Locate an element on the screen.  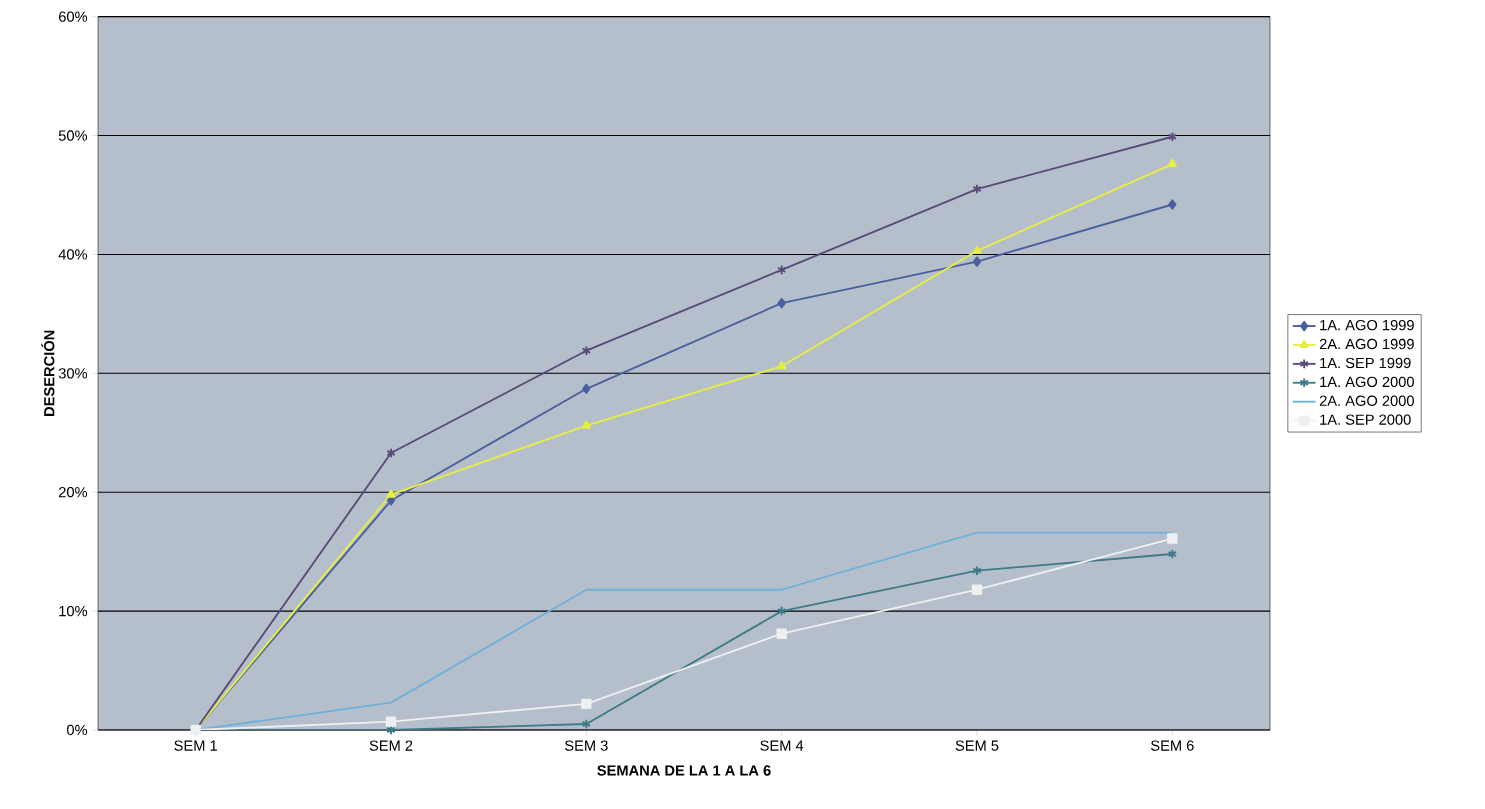
y-tick-label: 10% is located at coordinates (73, 611).